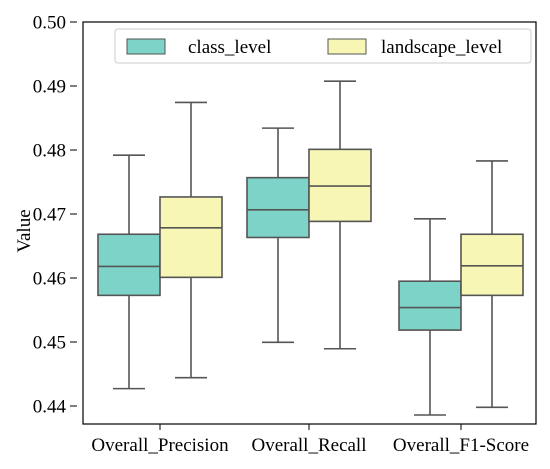 Image resolution: width=550 pixels, height=469 pixels. What do you see at coordinates (49, 343) in the screenshot?
I see `y-tick-label: 0.45` at bounding box center [49, 343].